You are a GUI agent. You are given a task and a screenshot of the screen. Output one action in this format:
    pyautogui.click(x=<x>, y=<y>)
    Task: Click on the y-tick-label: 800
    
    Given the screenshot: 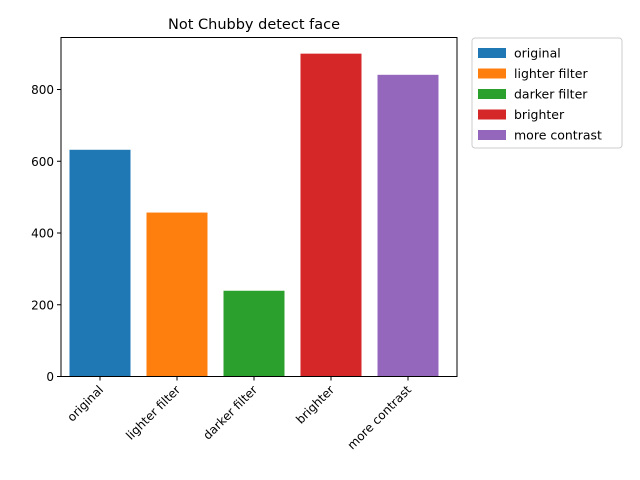 What is the action you would take?
    pyautogui.click(x=42, y=90)
    